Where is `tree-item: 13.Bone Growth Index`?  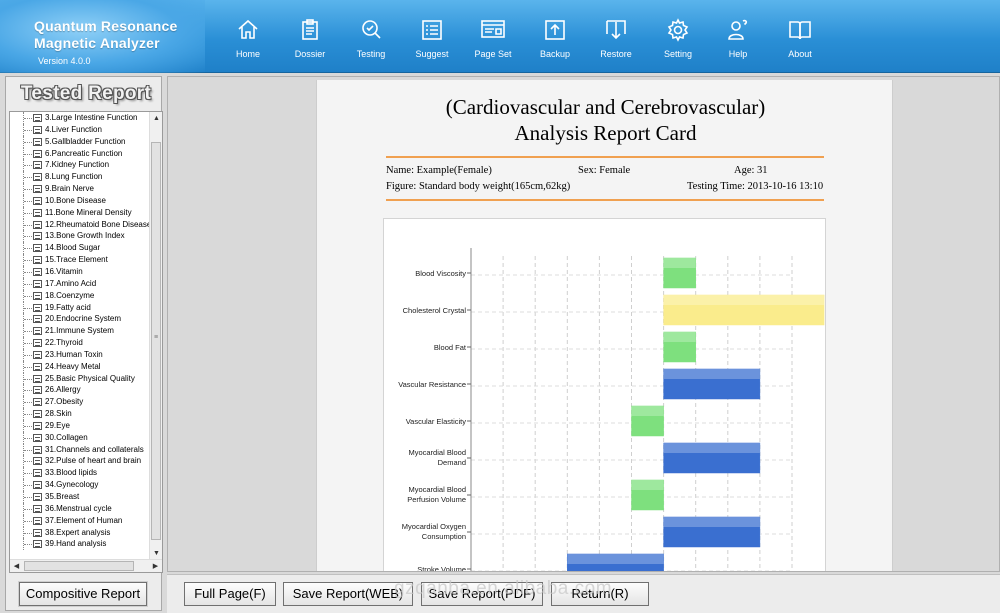
tree-item: 13.Bone Growth Index is located at coordinates (80, 236).